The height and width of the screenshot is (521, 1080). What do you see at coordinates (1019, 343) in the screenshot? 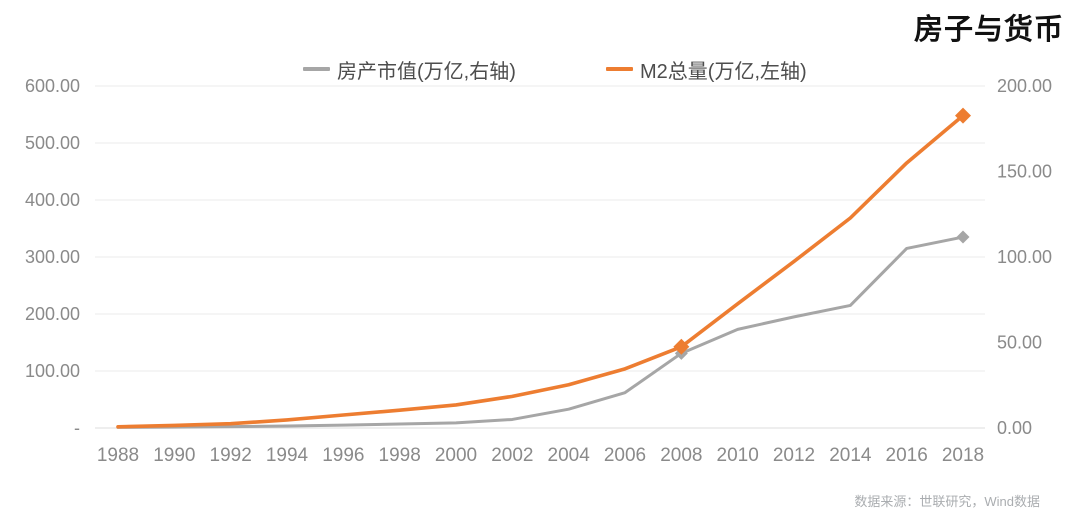
I see `right-axis-label: 50.00` at bounding box center [1019, 343].